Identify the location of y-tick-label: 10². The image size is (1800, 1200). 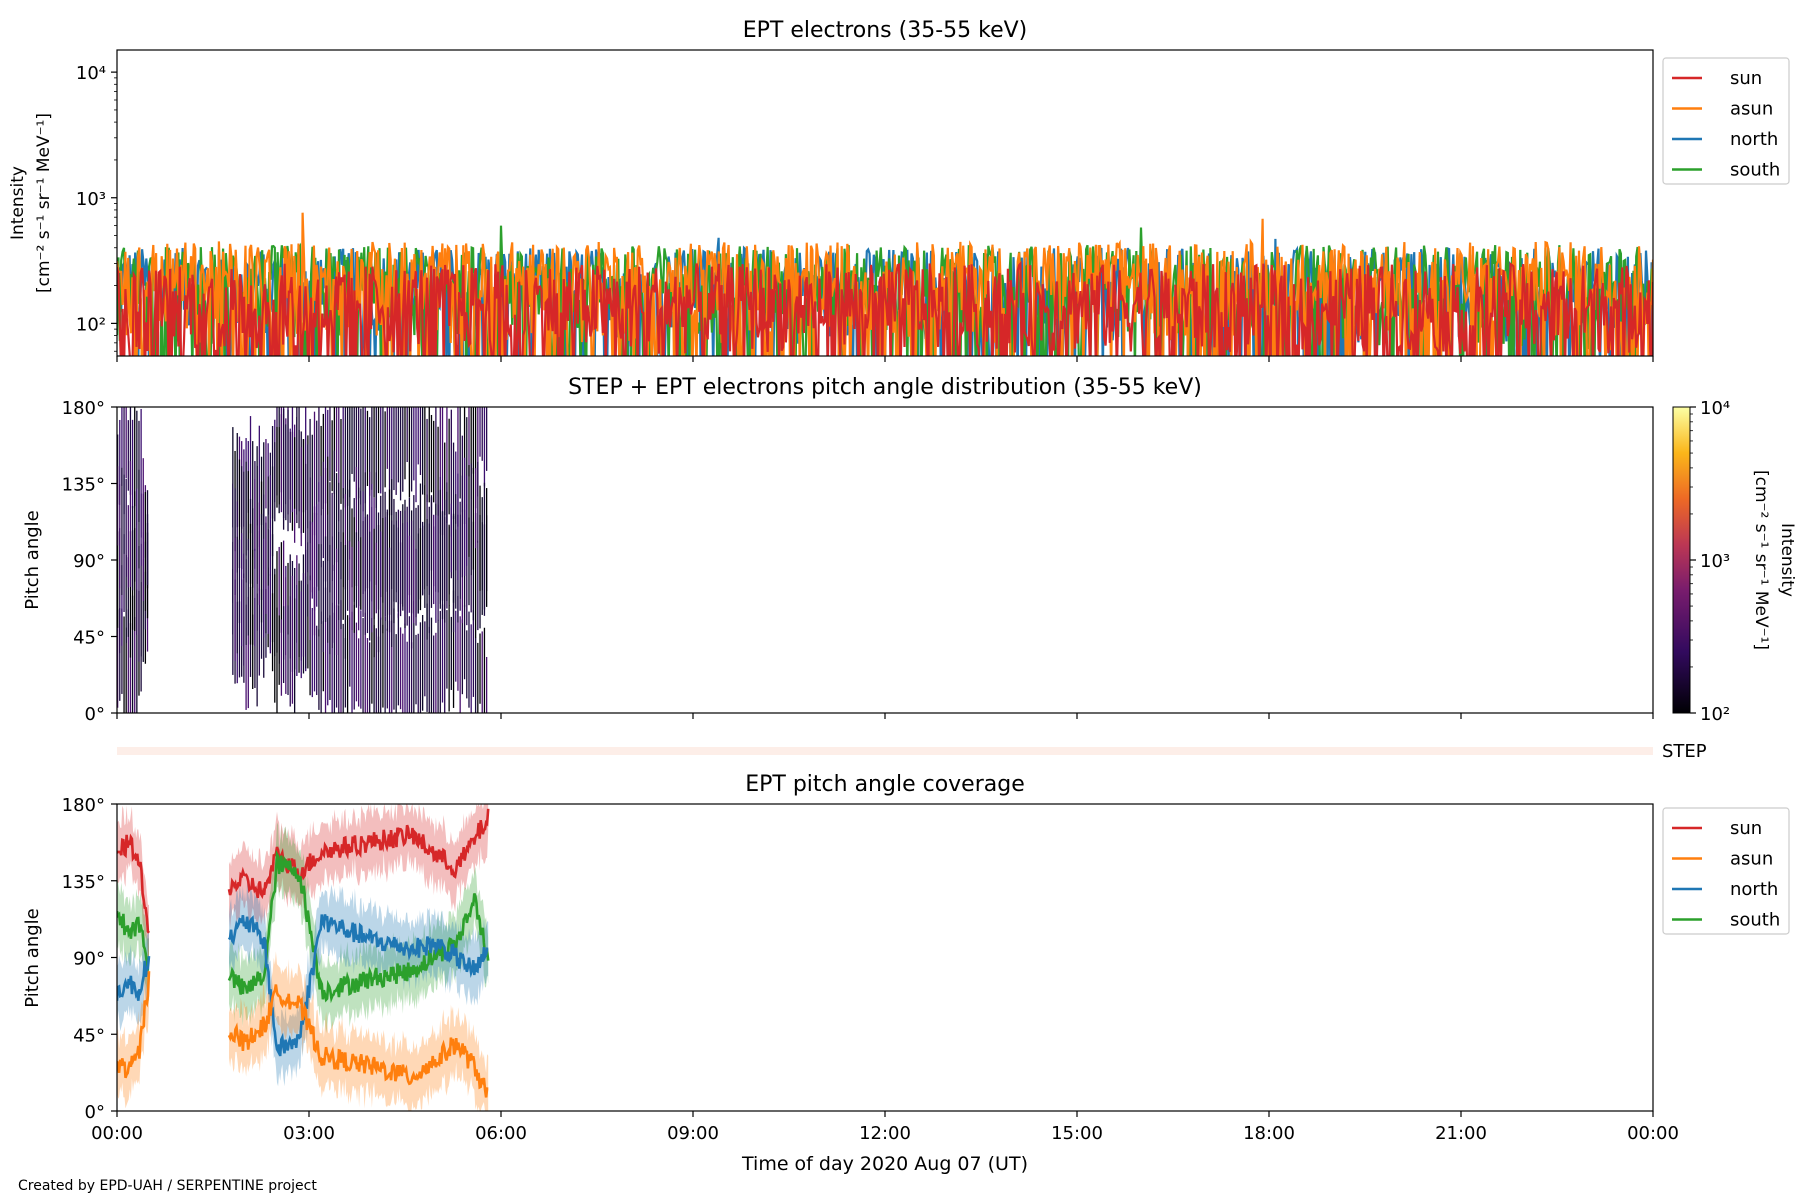
(91, 324).